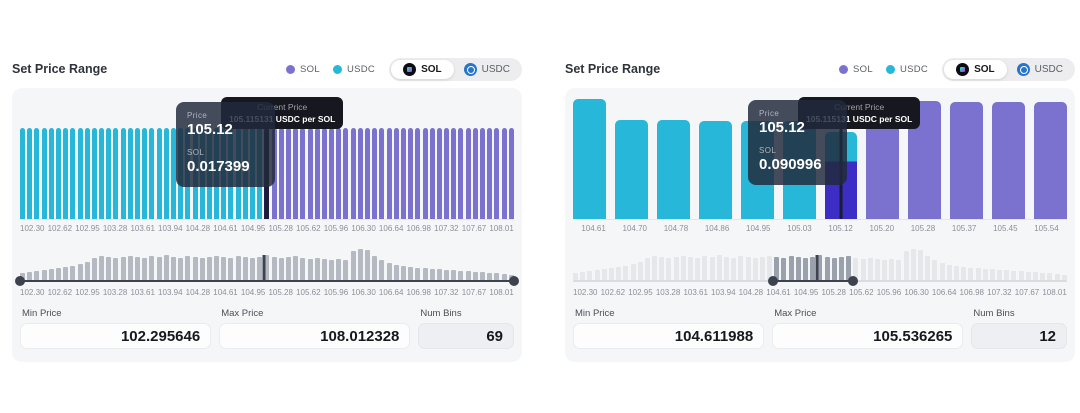 Image resolution: width=1080 pixels, height=413 pixels. Describe the element at coordinates (790, 164) in the screenshot. I see `tooltip-amount-value: 0.090996` at that location.